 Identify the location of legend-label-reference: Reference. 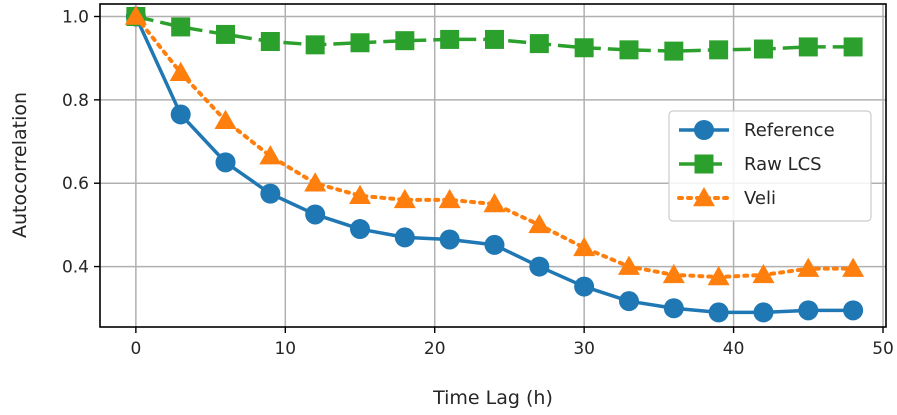
(789, 130).